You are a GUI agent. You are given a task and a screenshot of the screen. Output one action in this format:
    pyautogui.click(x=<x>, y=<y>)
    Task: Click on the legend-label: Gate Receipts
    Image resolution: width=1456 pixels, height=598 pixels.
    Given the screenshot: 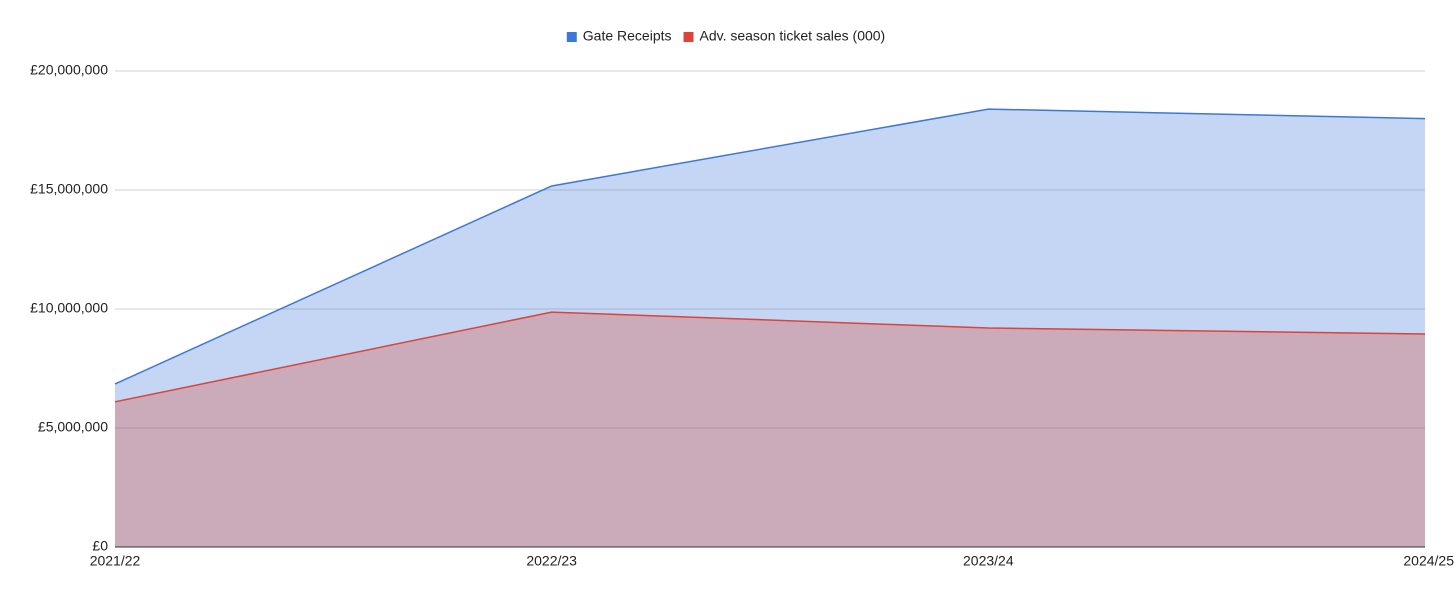 What is the action you would take?
    pyautogui.click(x=627, y=36)
    